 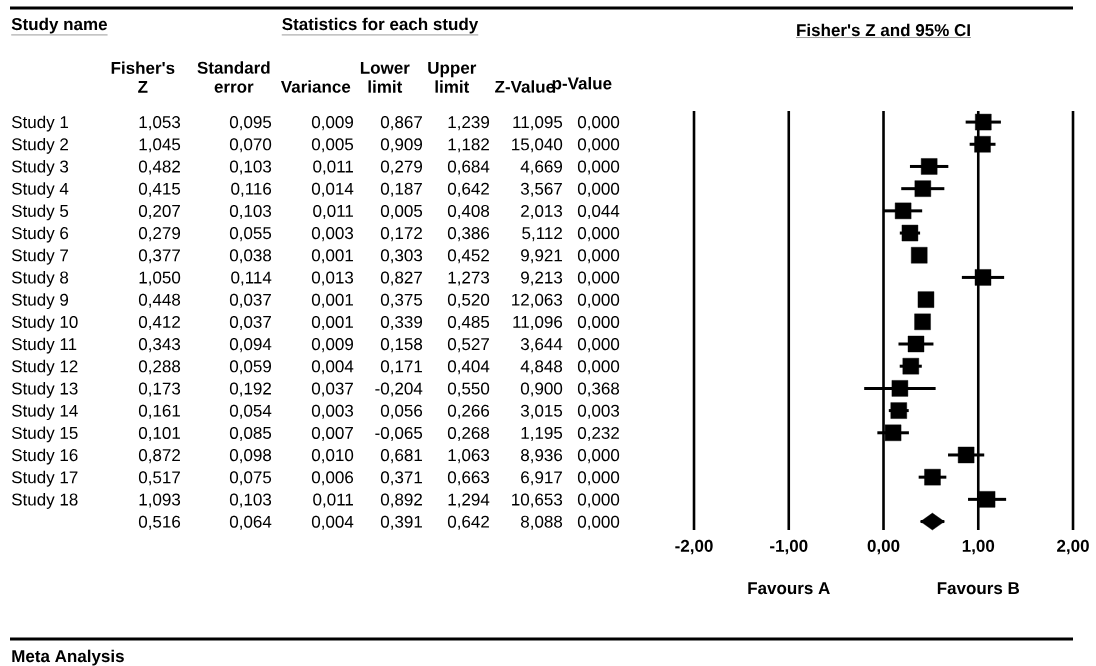 I want to click on text: 0,172, so click(x=401, y=234).